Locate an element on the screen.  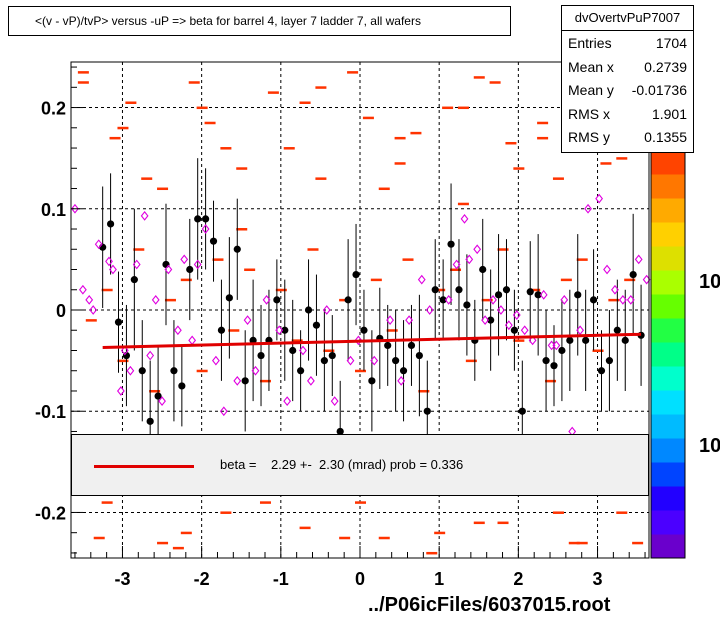
stats-title: dvOvertvPuP7007 is located at coordinates (627, 18).